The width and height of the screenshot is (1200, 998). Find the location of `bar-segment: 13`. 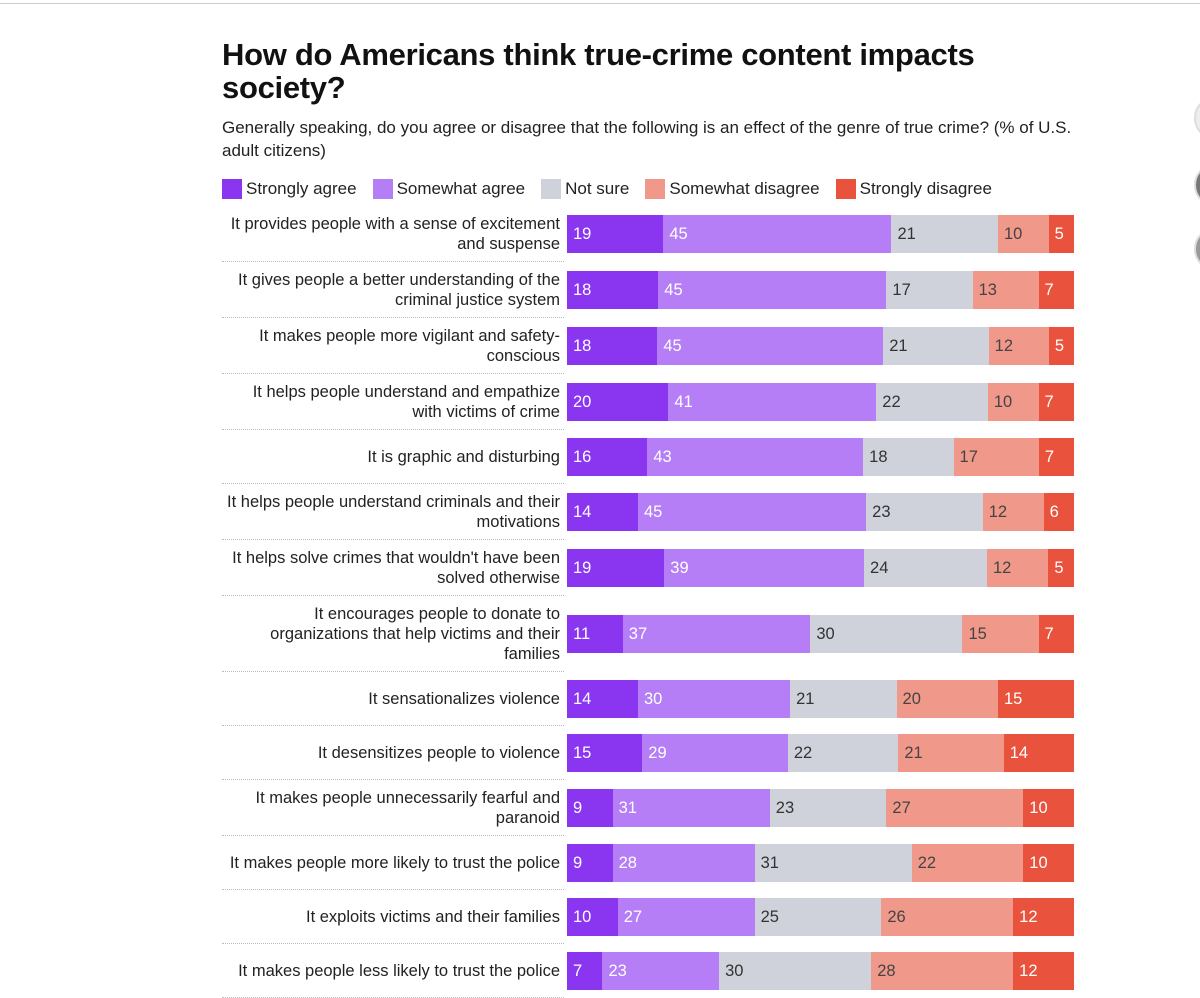

bar-segment: 13 is located at coordinates (1005, 290).